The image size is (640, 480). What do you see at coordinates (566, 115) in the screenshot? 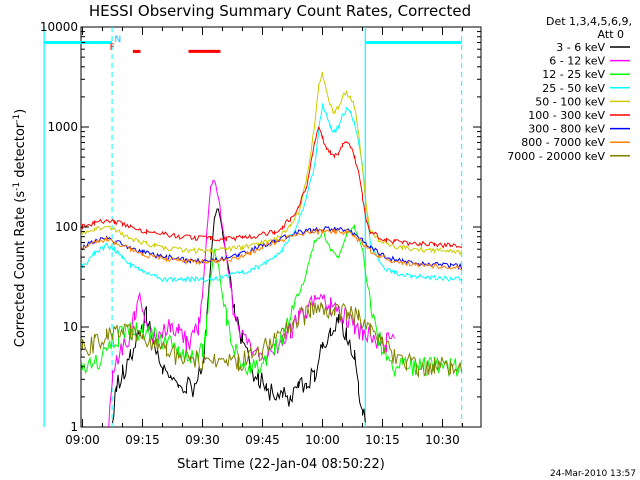
I see `legend-label: 100 - 300 keV` at bounding box center [566, 115].